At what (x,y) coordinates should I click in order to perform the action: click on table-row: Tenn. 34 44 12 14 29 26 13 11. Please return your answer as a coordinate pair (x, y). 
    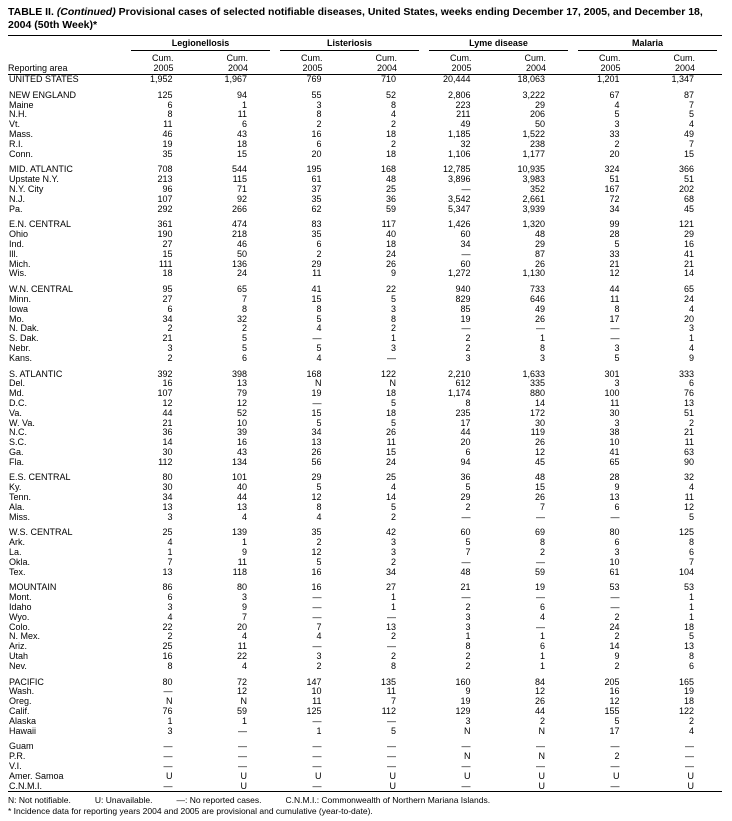
    Looking at the image, I should click on (365, 498).